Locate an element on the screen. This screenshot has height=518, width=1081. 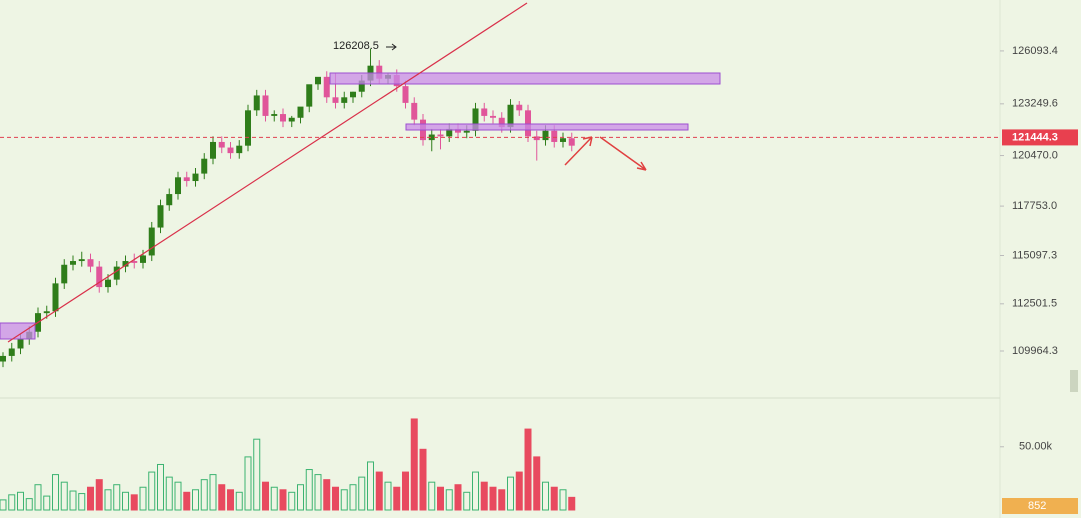
y-tick-label: 120470.0 is located at coordinates (1035, 155).